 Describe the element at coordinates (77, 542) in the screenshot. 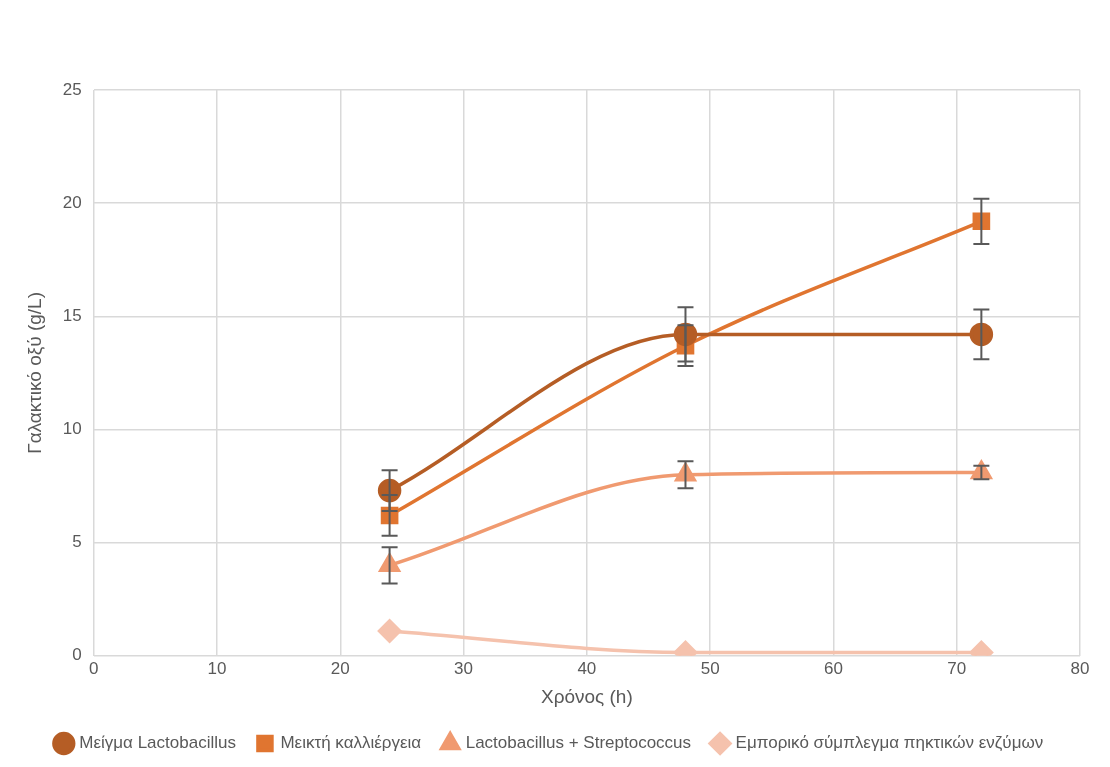

I see `y-tick-label: 5` at that location.